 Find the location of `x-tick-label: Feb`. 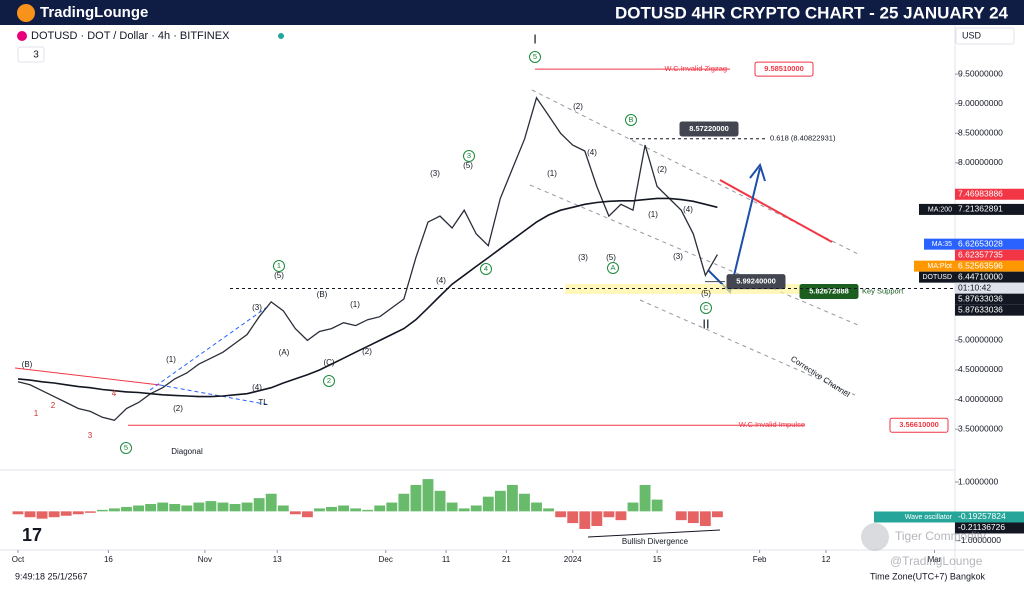

x-tick-label: Feb is located at coordinates (760, 559).